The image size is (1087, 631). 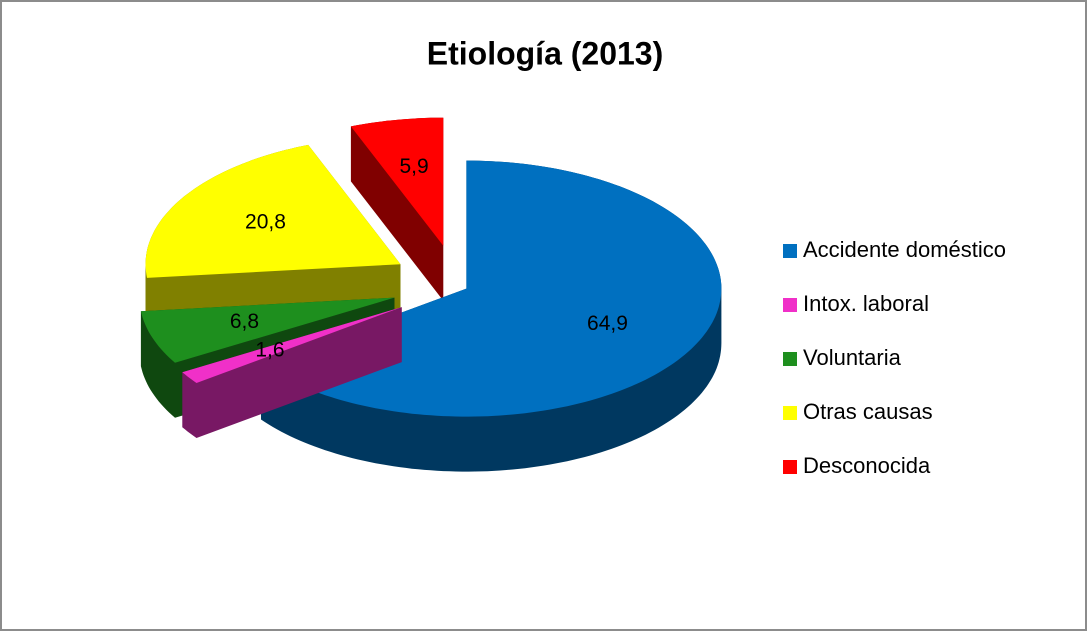 What do you see at coordinates (545, 53) in the screenshot?
I see `chart-title: Etiología (2013)` at bounding box center [545, 53].